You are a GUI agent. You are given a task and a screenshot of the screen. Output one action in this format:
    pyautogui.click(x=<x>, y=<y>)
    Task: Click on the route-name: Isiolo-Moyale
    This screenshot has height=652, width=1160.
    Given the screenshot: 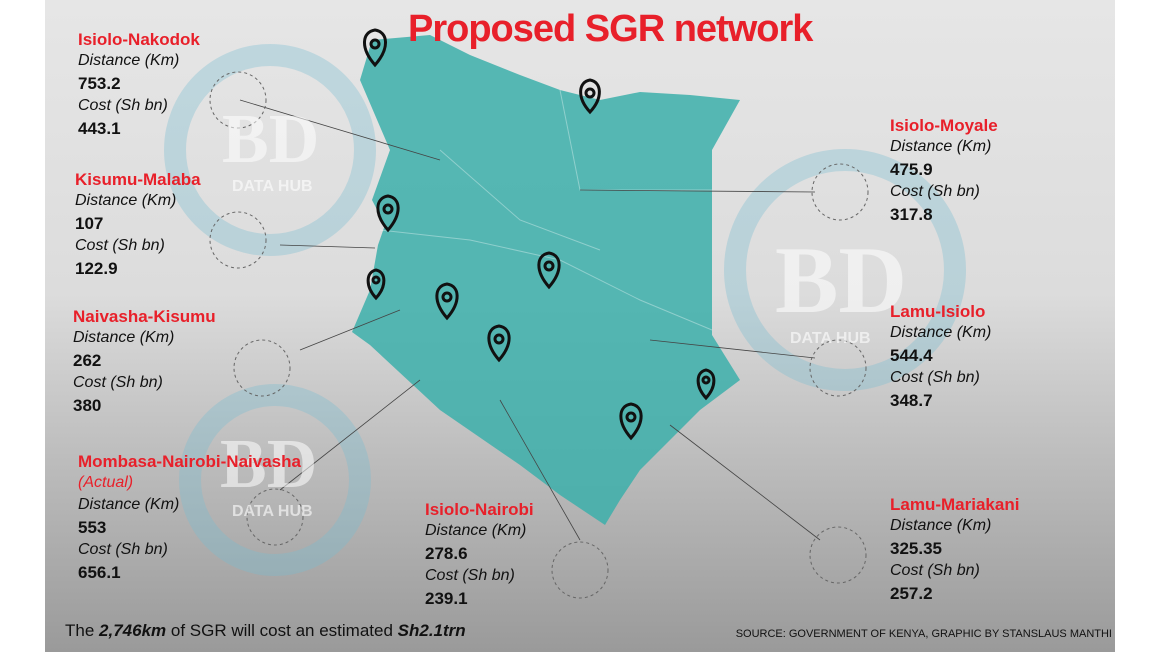 What is the action you would take?
    pyautogui.click(x=944, y=125)
    